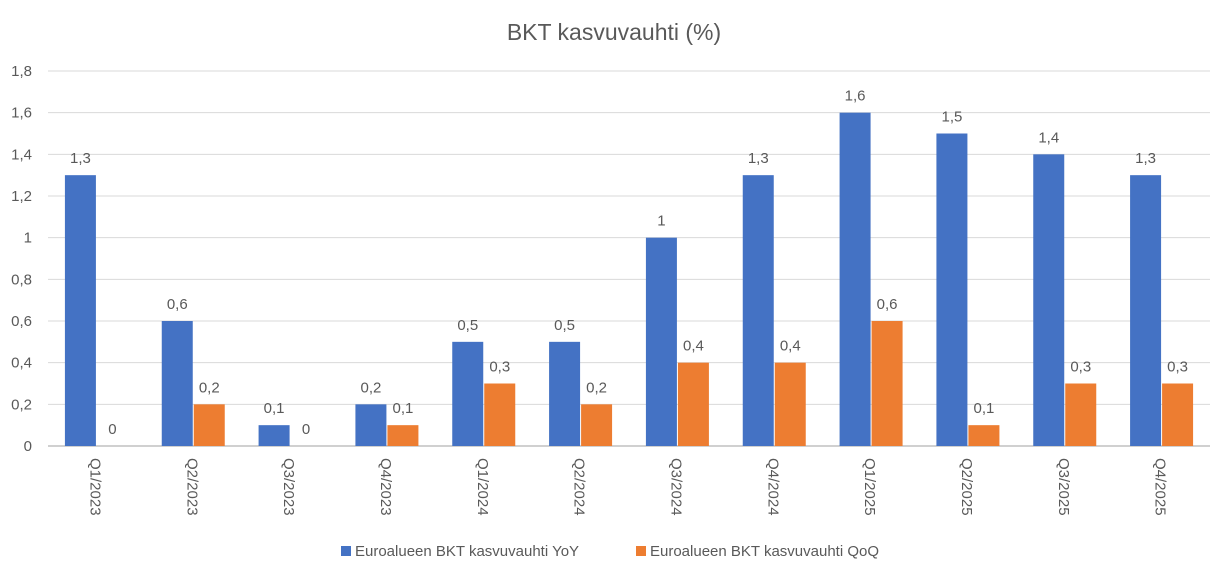 The height and width of the screenshot is (582, 1228). I want to click on x-tick-label: Q4/2023, so click(385, 487).